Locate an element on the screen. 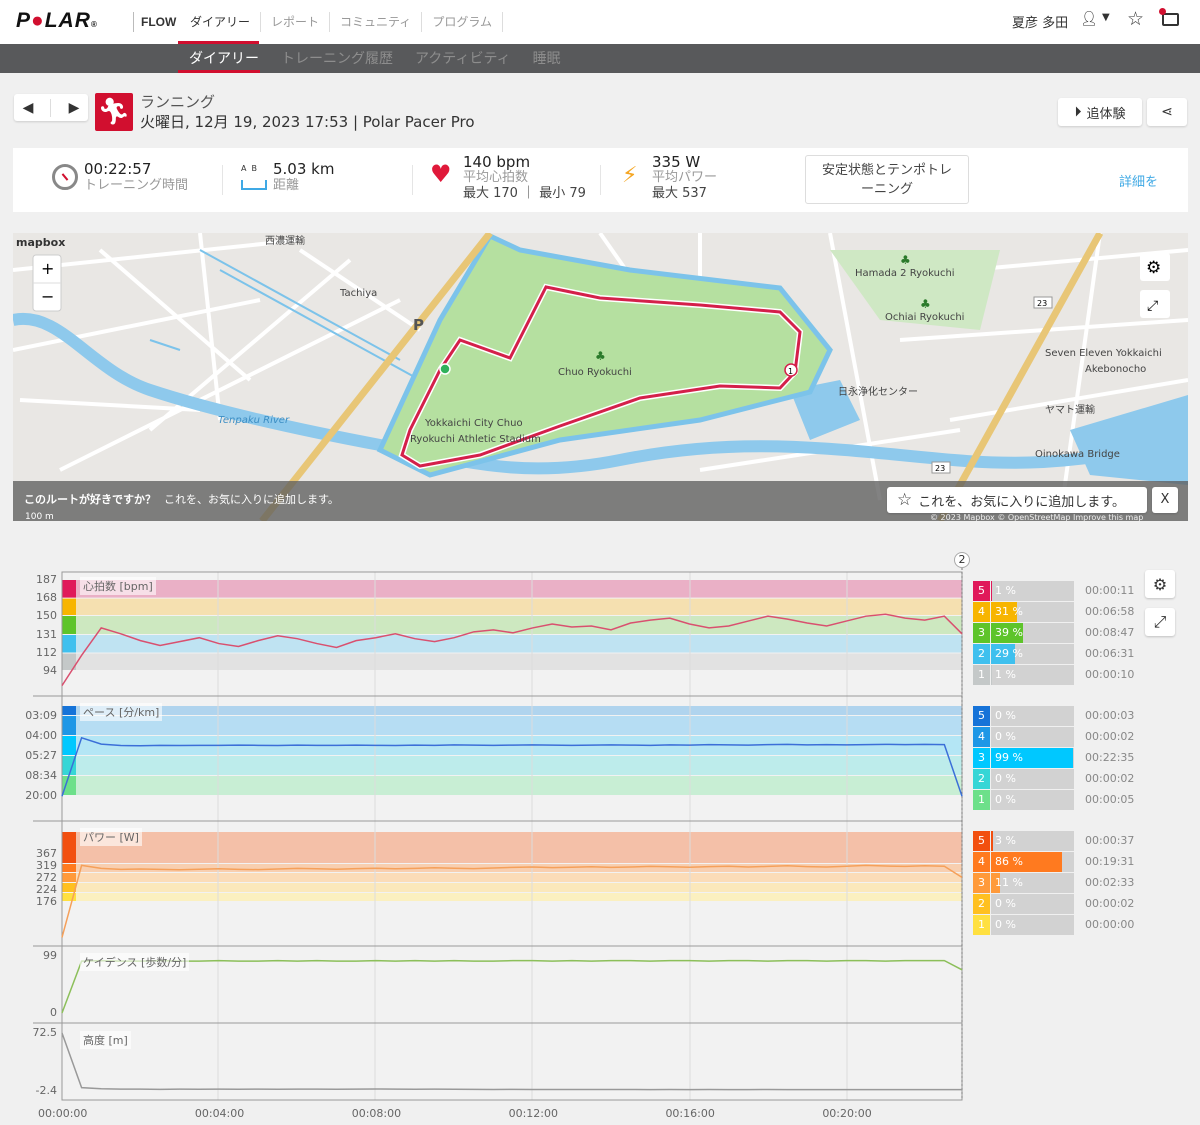 The height and width of the screenshot is (1125, 1200). share-button: ⋖ is located at coordinates (1167, 112).